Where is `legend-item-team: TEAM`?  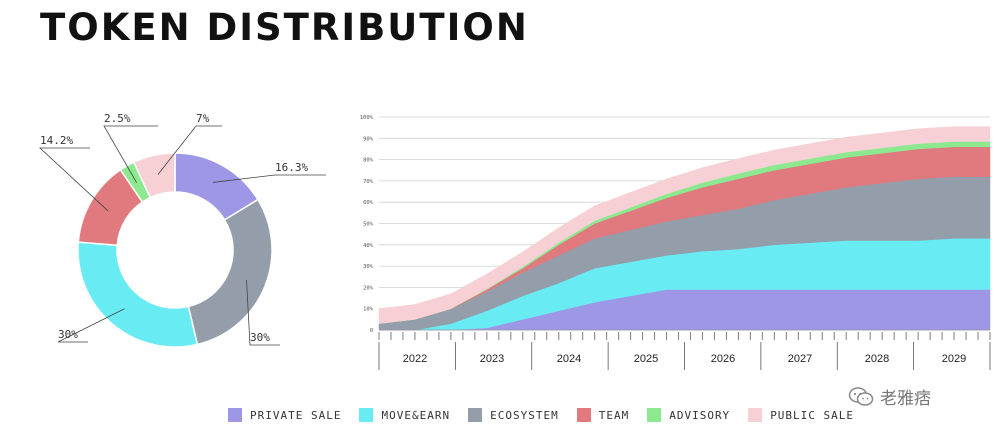
legend-item-team: TEAM is located at coordinates (603, 415).